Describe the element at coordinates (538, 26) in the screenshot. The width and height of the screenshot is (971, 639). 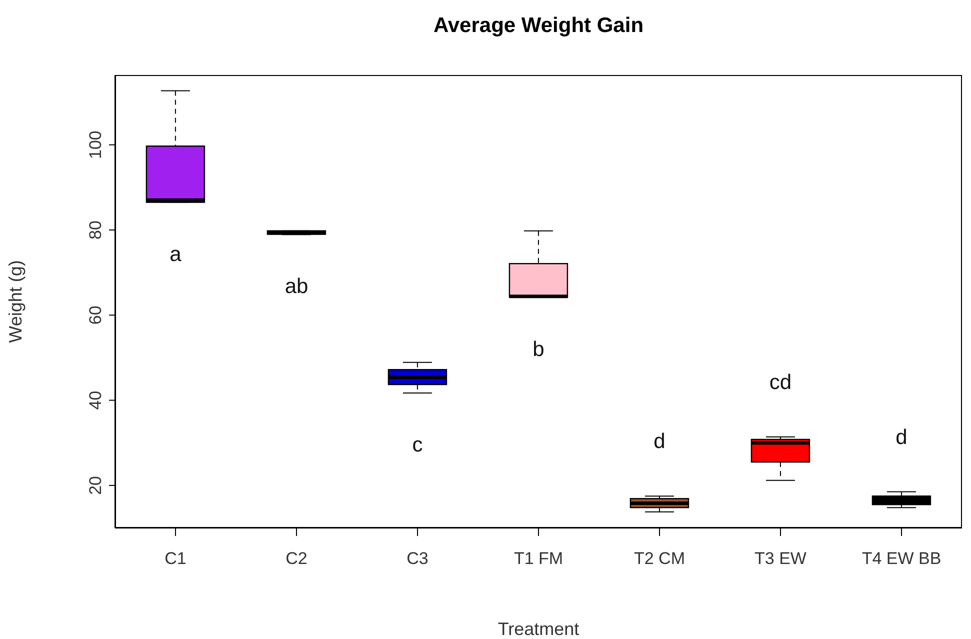
I see `chart-title: Average Weight Gain` at that location.